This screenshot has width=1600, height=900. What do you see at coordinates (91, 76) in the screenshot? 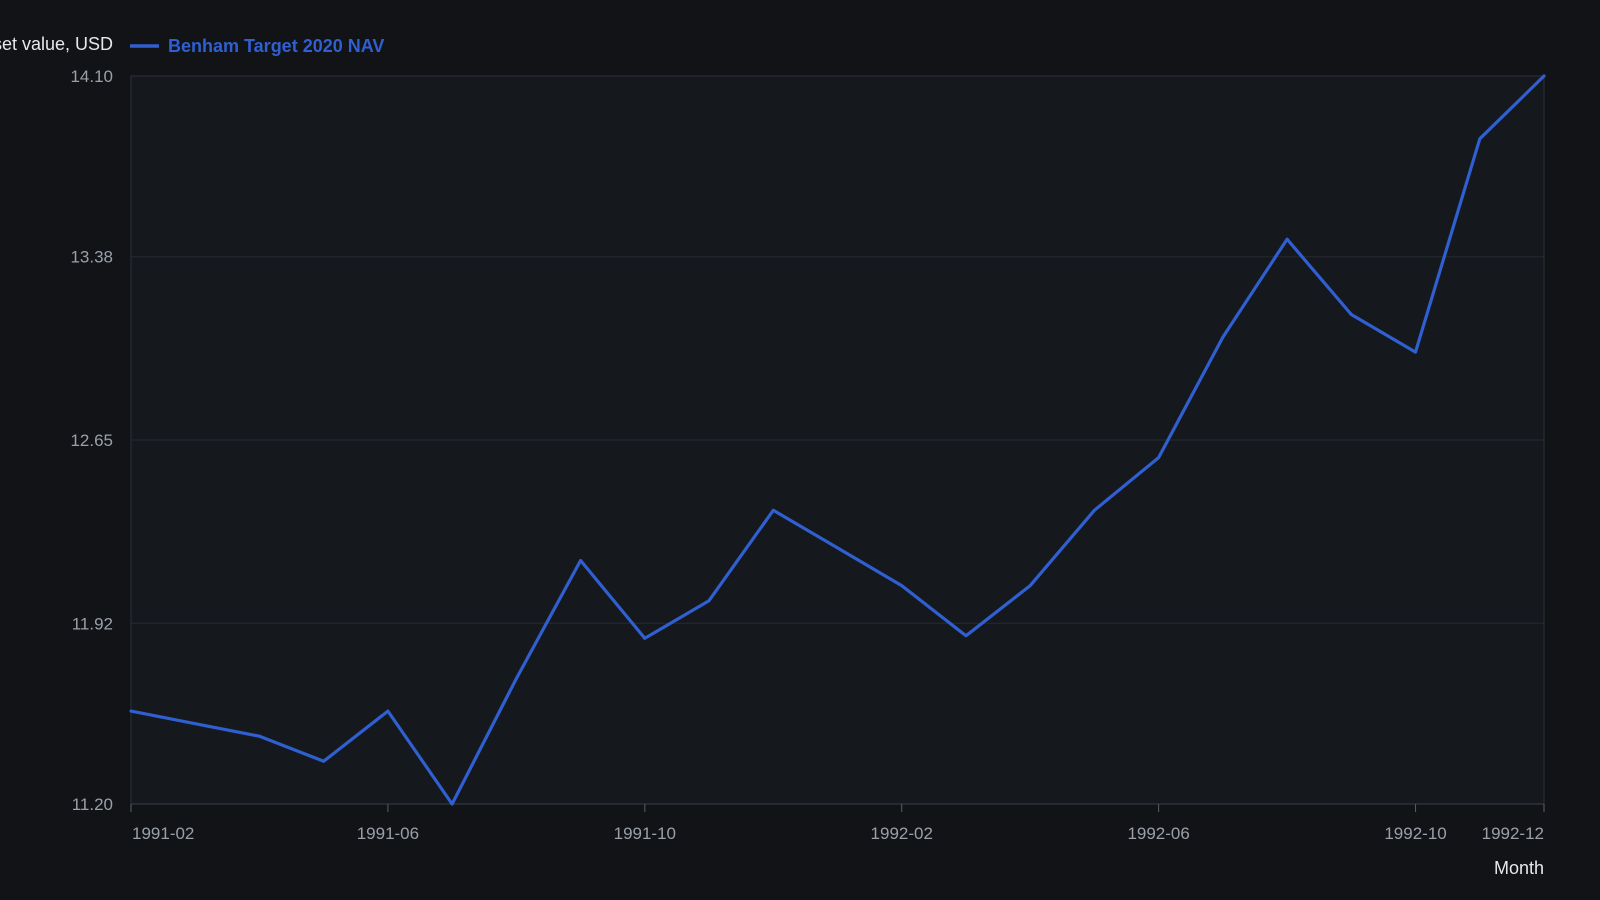
I see `y-tick-label: 14.10` at bounding box center [91, 76].